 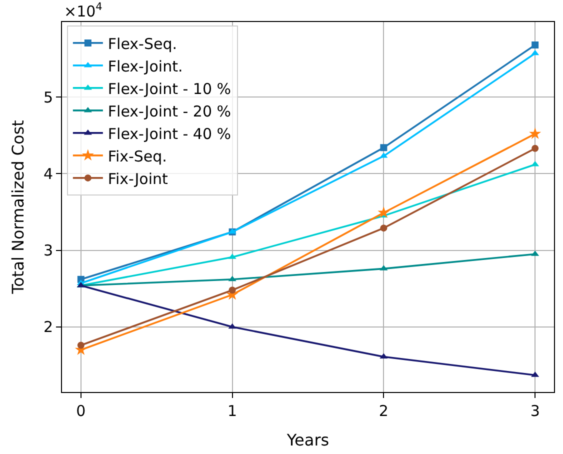 What do you see at coordinates (145, 66) in the screenshot?
I see `legend-label: Flex-Joint.` at bounding box center [145, 66].